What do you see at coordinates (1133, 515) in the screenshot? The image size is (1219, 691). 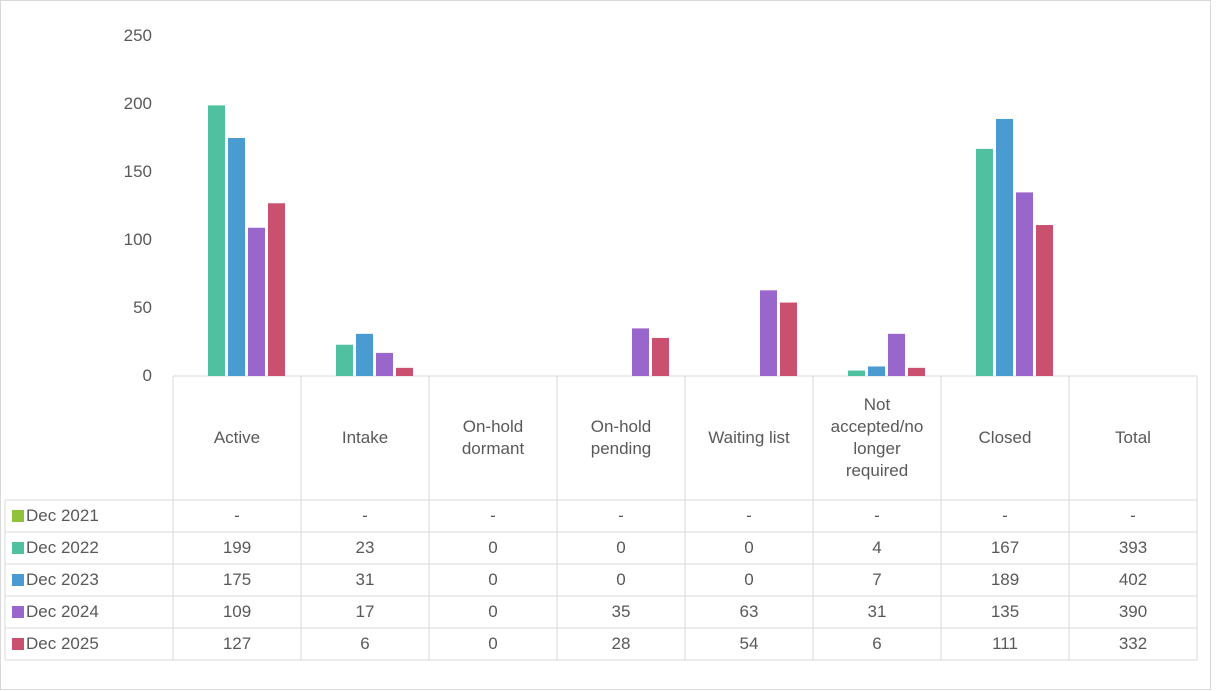 I see `table-total: -` at bounding box center [1133, 515].